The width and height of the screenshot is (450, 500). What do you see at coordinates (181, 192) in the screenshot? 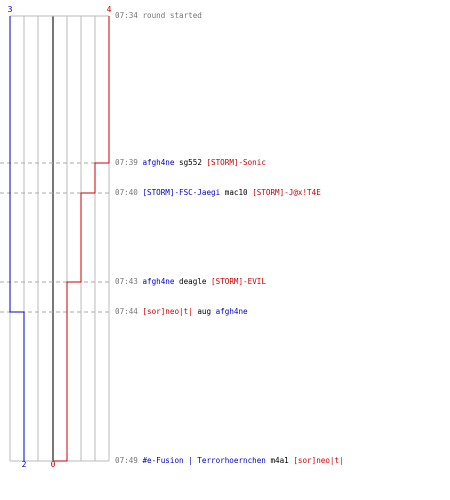
I see `player-name: [STORM]-FSC-Jaegi` at bounding box center [181, 192].